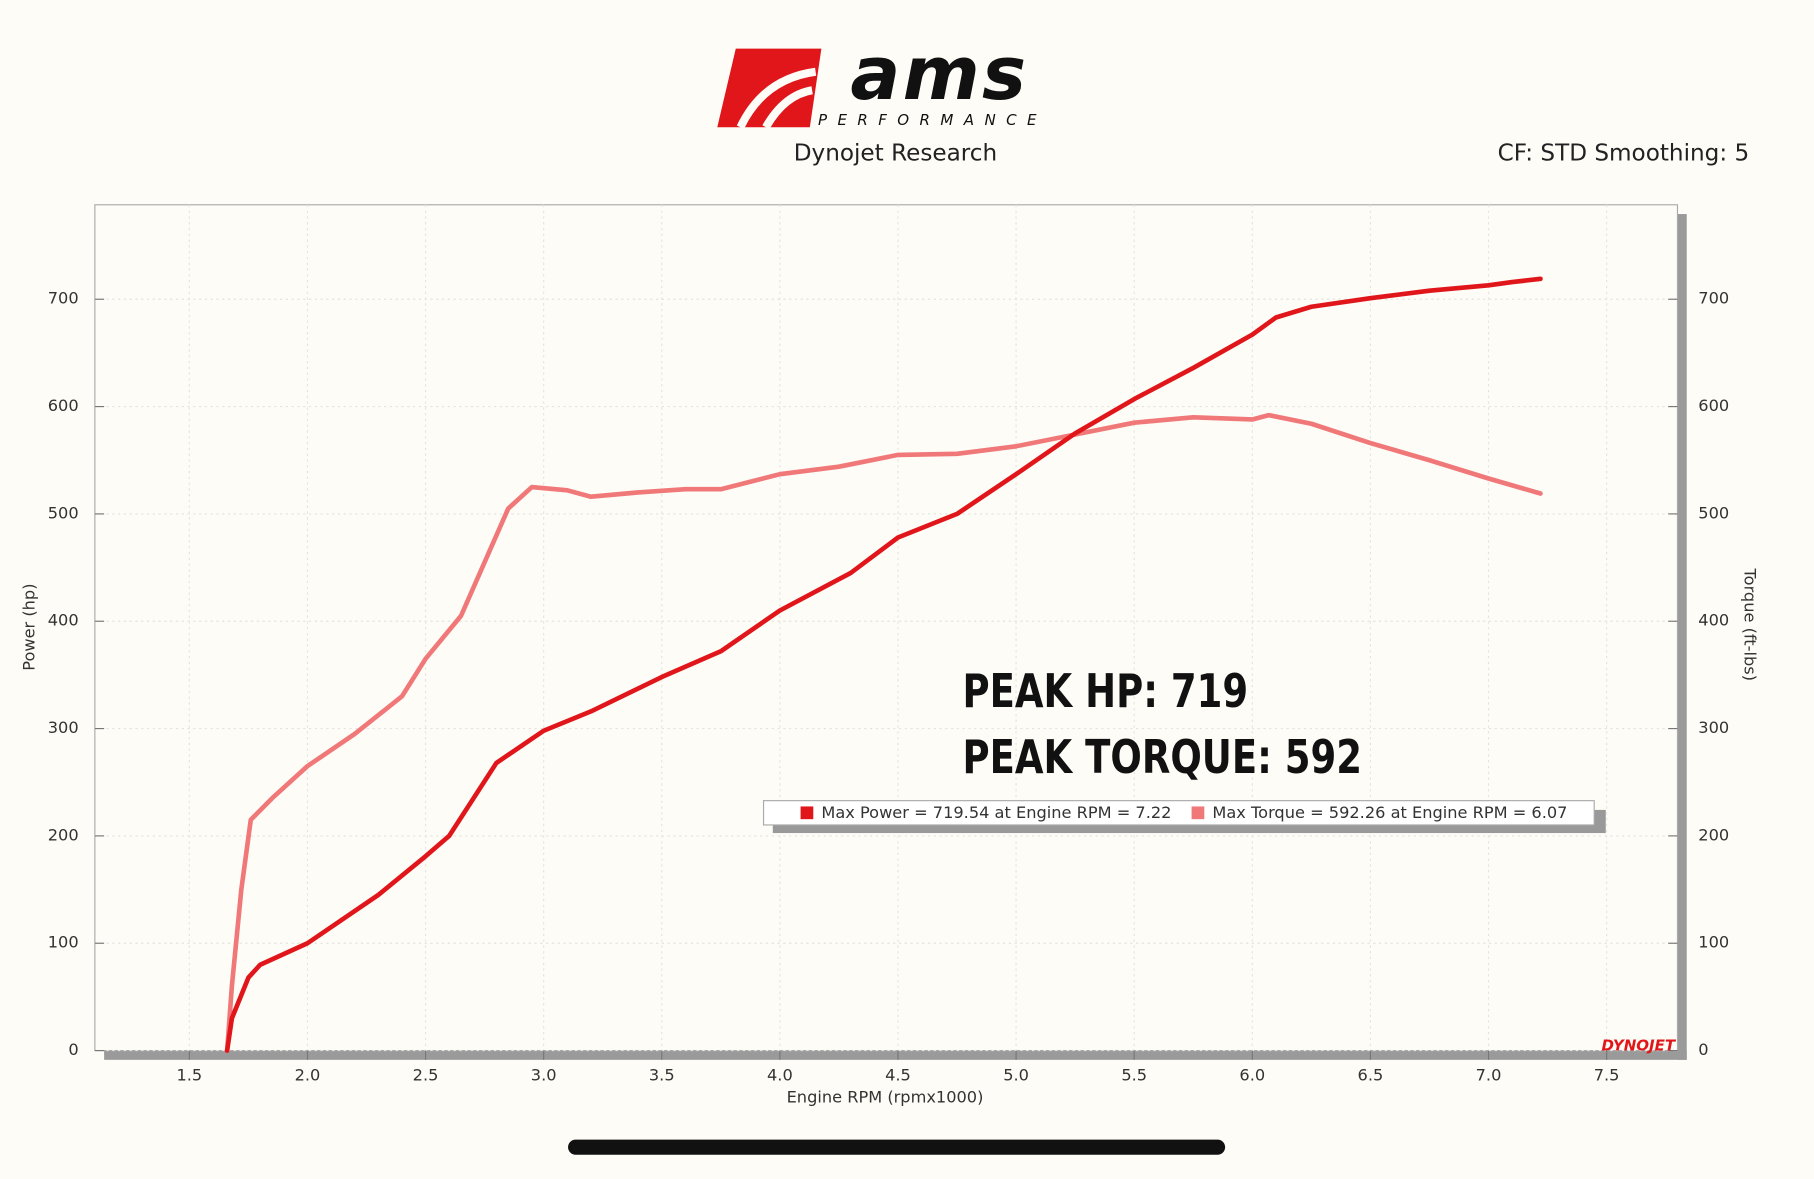 This screenshot has width=1814, height=1179. I want to click on brand-tagline: PERFORMANCE, so click(932, 120).